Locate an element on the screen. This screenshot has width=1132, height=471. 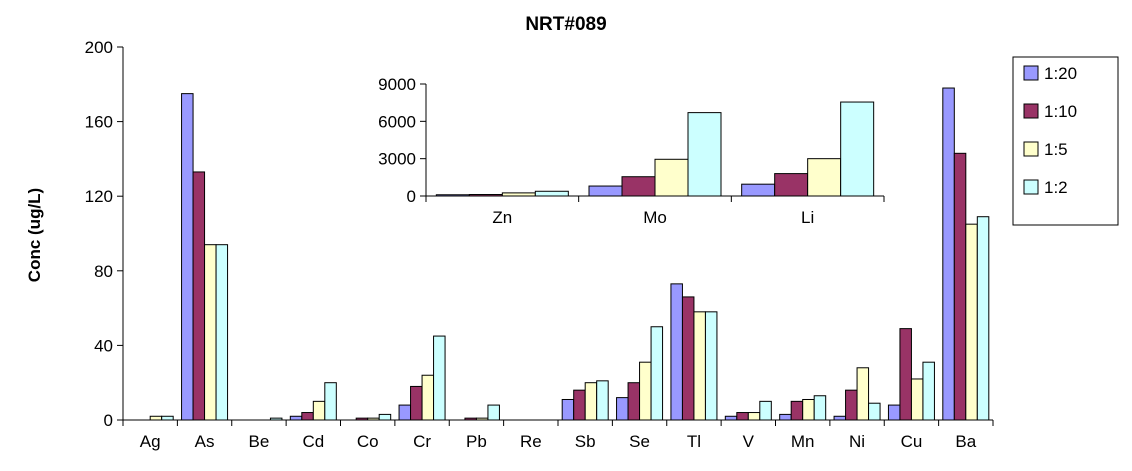
main-x-tick-label: Cd is located at coordinates (313, 441).